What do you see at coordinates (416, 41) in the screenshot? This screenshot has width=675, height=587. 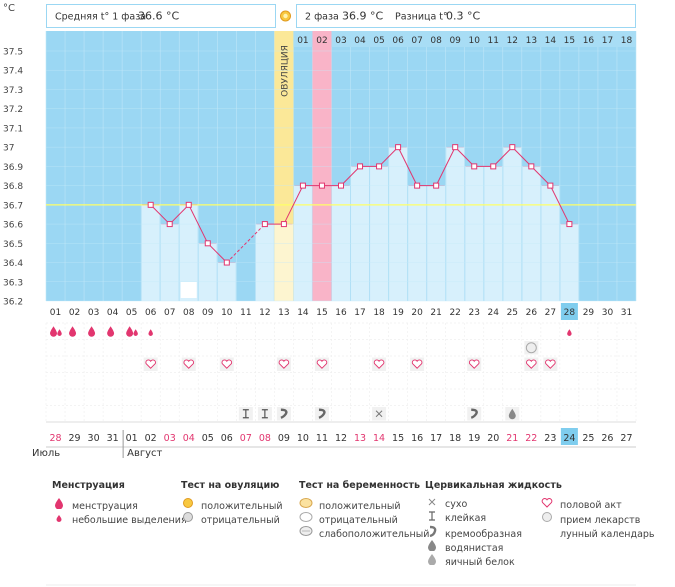 I see `cycle-day-label: 07` at bounding box center [416, 41].